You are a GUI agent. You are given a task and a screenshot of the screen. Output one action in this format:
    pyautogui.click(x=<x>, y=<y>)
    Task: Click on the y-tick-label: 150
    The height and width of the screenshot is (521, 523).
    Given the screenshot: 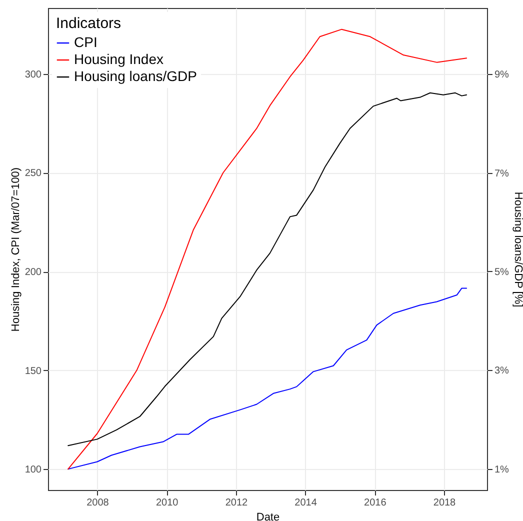 What is the action you would take?
    pyautogui.click(x=33, y=371)
    